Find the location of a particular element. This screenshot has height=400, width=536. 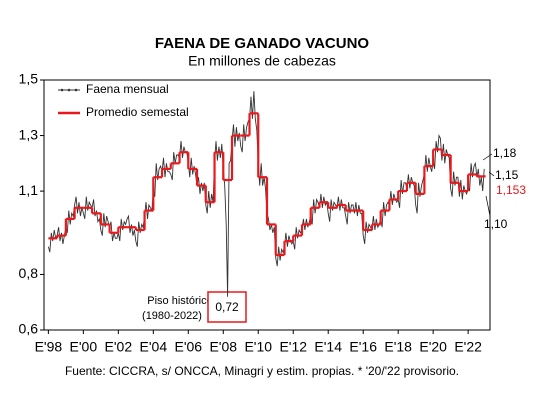

x-tick-label: E'18 is located at coordinates (398, 347).